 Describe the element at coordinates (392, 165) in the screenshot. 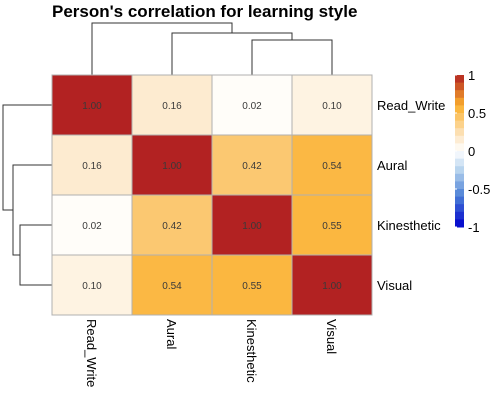

I see `row-label: Aural` at that location.